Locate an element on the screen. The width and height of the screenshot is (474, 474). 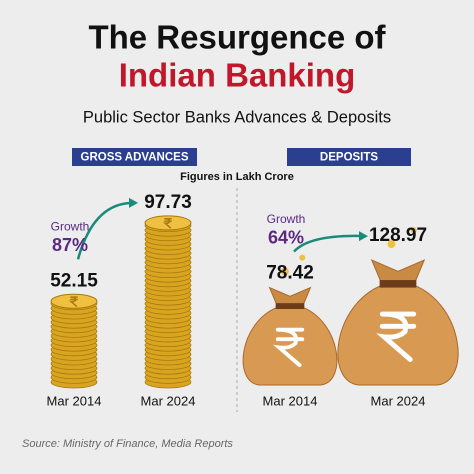
value-label: 97.73 is located at coordinates (168, 202).